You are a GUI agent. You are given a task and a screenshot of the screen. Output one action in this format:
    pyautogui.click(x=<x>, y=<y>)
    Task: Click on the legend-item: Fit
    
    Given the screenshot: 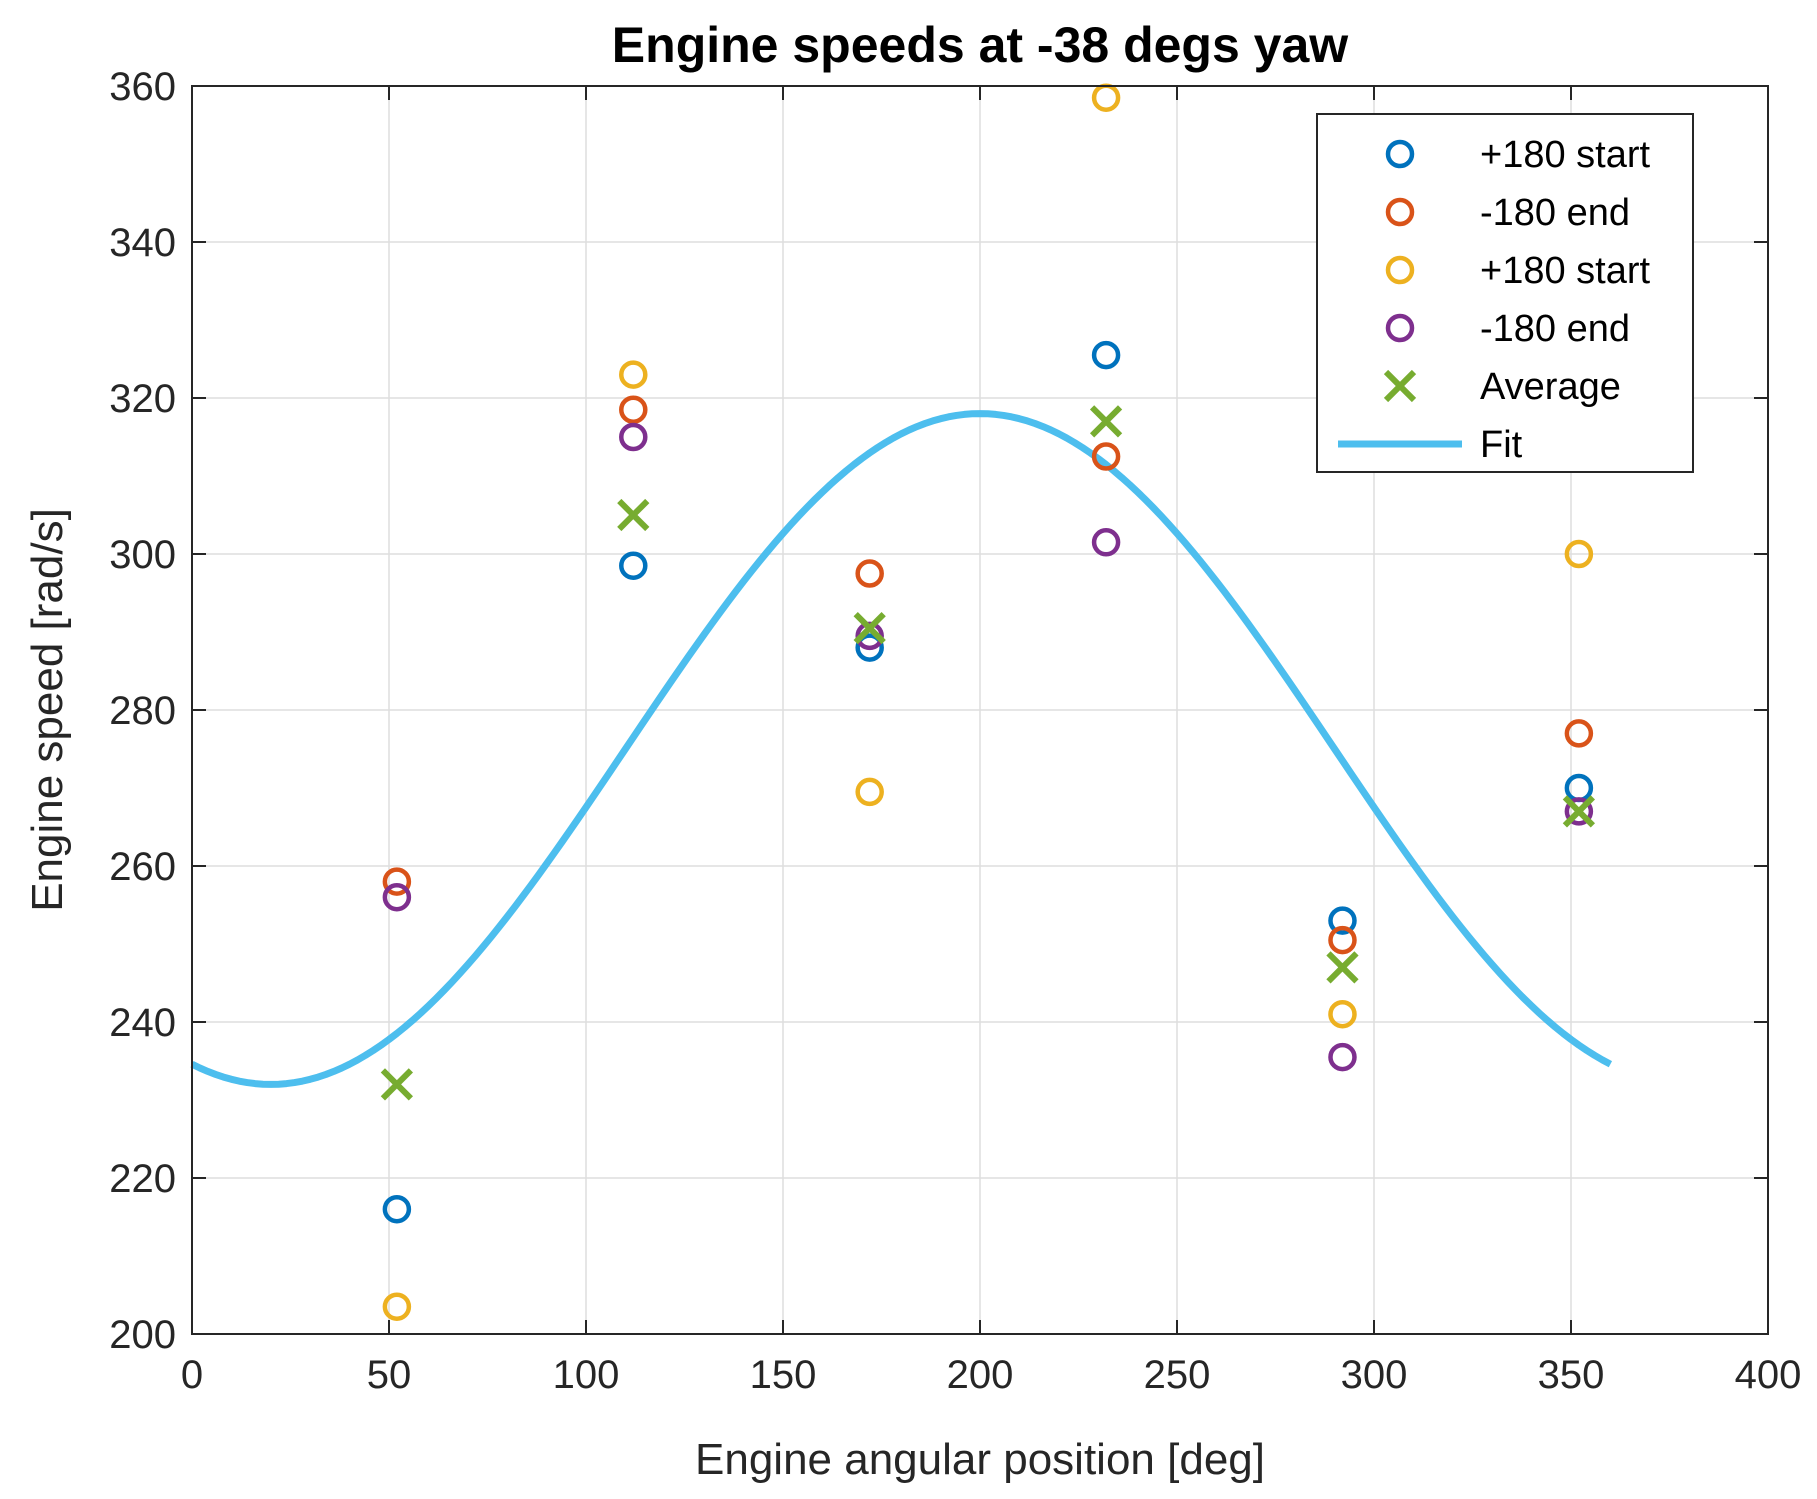 What is the action you would take?
    pyautogui.click(x=1430, y=445)
    